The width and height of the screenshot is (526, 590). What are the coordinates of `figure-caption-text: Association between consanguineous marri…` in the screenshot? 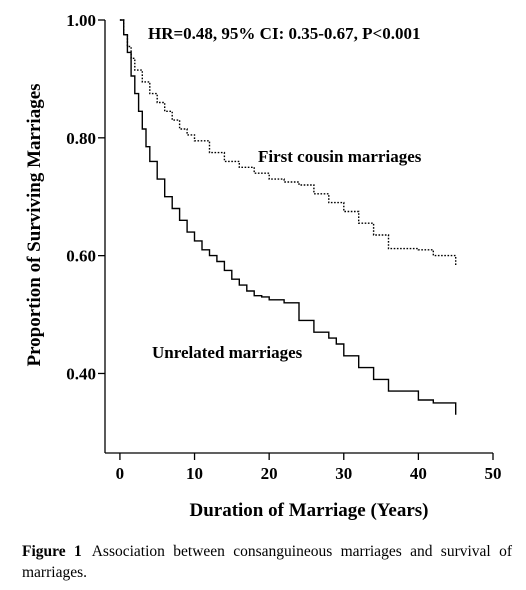 It's located at (267, 562).